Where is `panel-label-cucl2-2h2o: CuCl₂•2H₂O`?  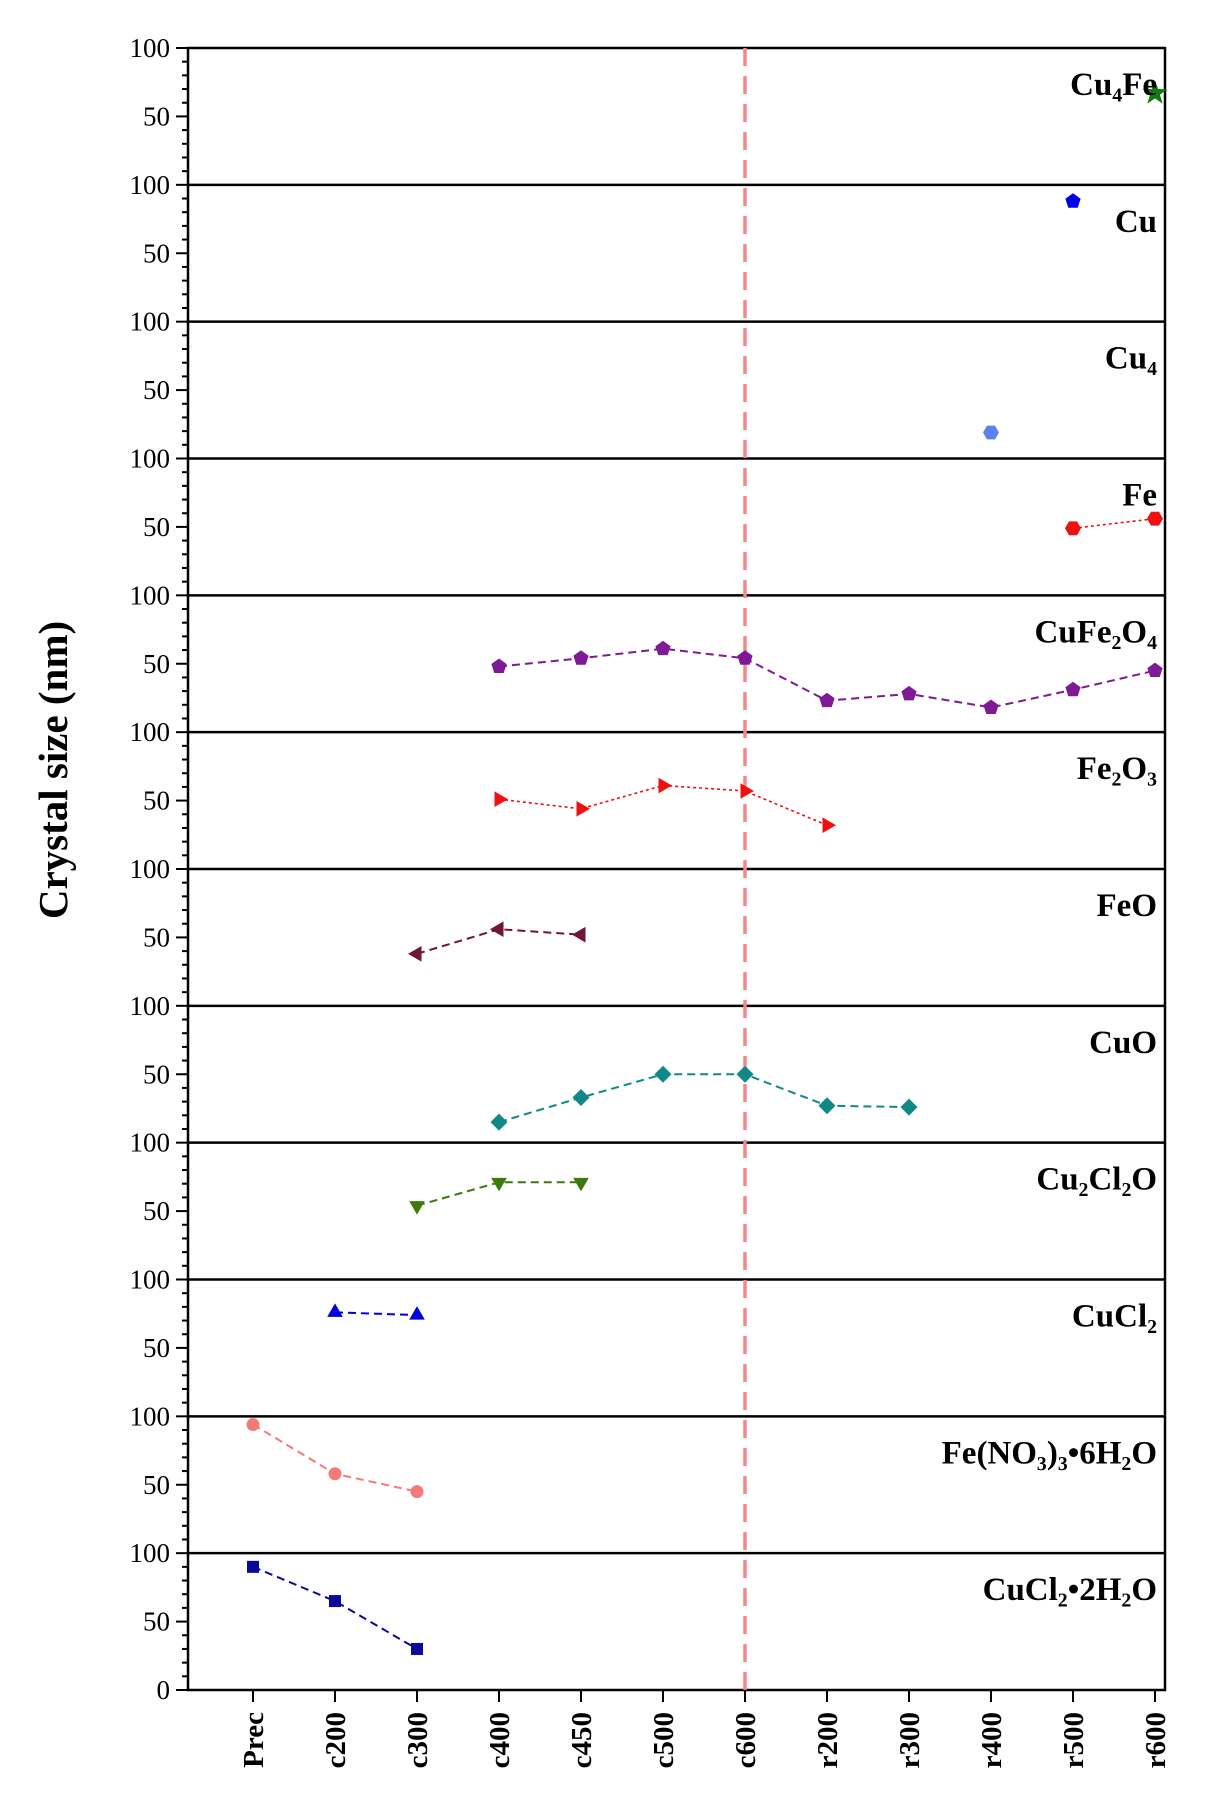 panel-label-cucl2-2h2o: CuCl₂•2H₂O is located at coordinates (1070, 1590).